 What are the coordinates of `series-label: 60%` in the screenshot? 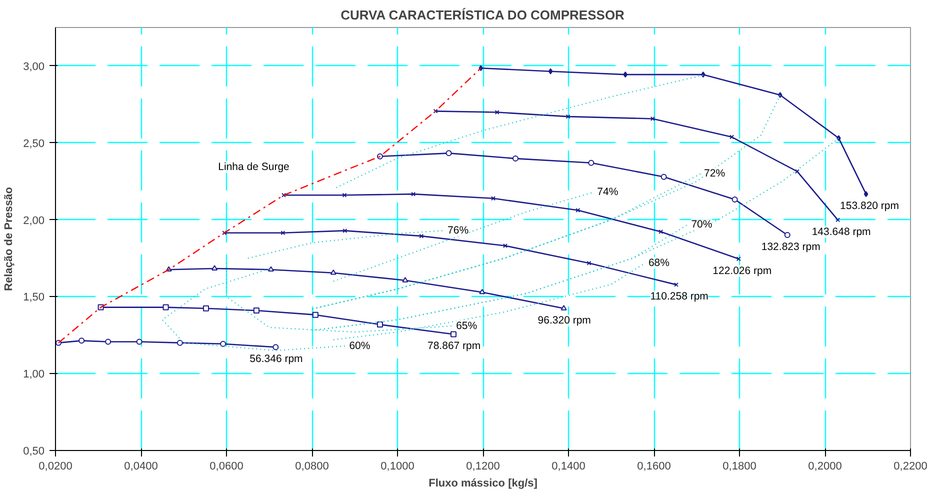 It's located at (359, 346).